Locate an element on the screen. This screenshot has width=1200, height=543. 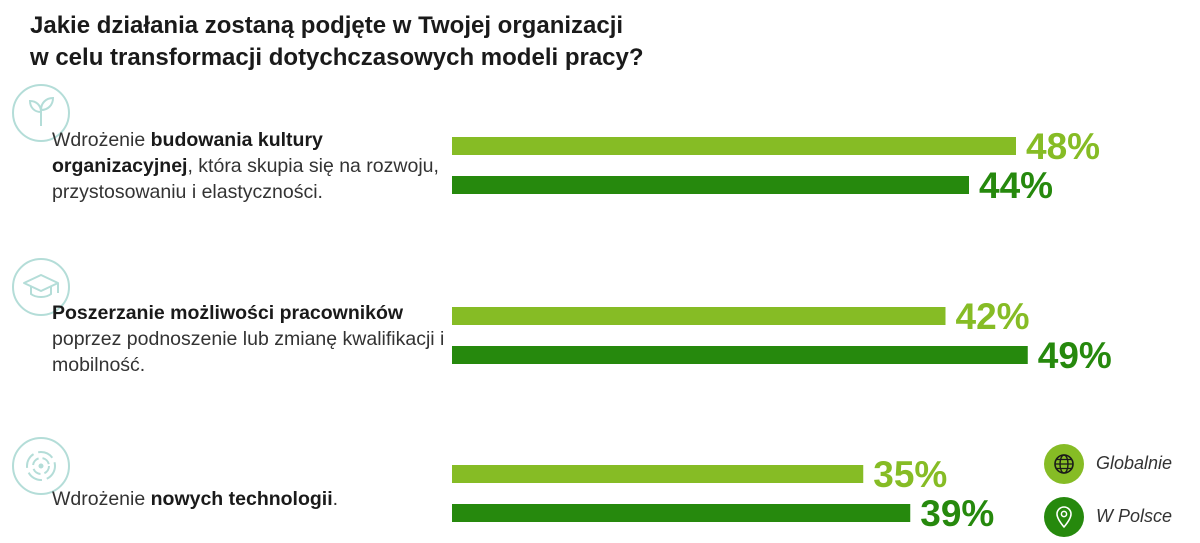
category-label-technology: Wdrożenie nowych technologii. is located at coordinates (252, 499).